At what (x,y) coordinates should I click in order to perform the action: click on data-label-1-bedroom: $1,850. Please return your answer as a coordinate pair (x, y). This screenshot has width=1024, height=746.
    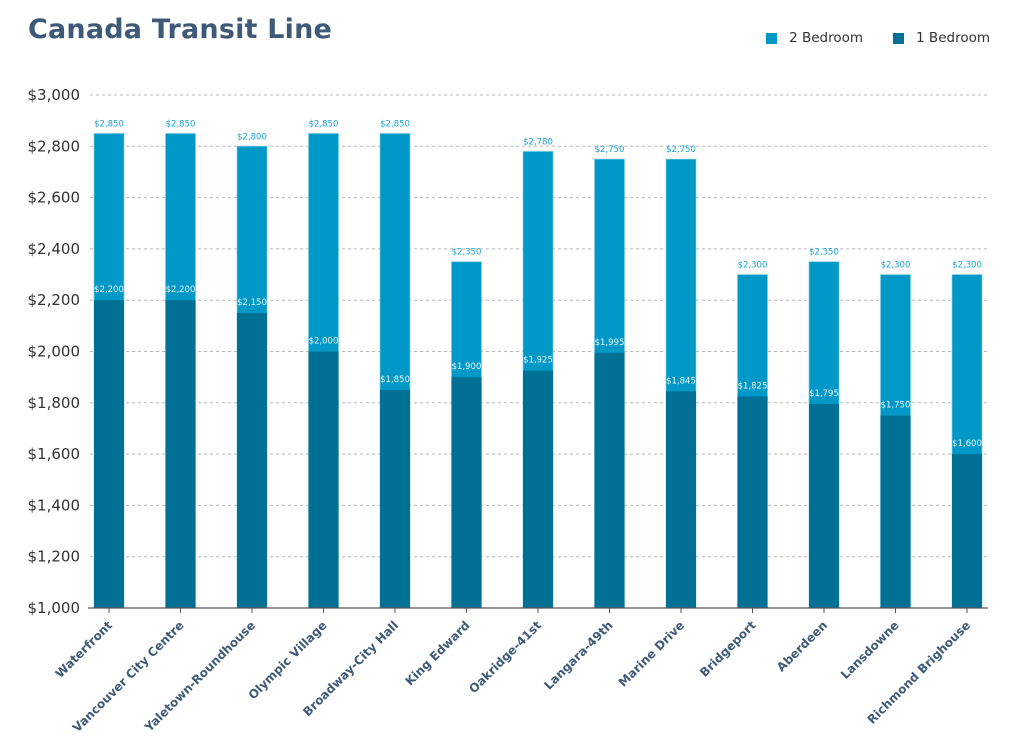
    Looking at the image, I should click on (395, 380).